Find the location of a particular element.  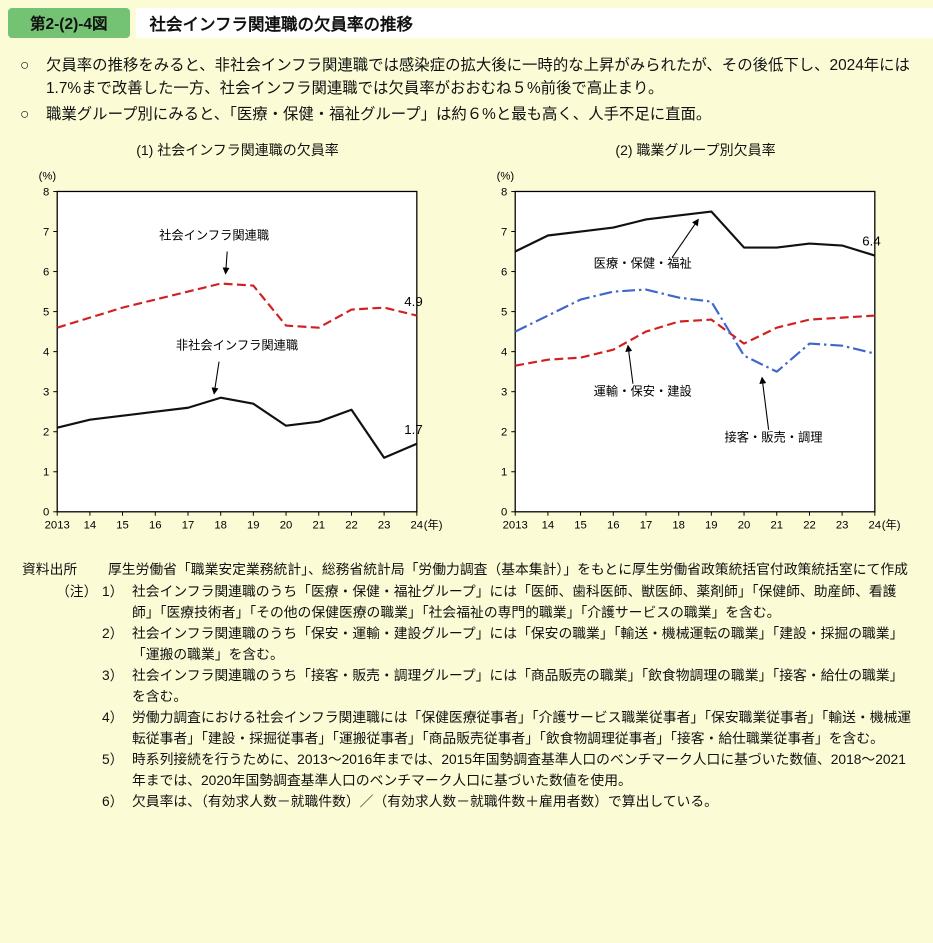

svg-text: 4 is located at coordinates (504, 353).